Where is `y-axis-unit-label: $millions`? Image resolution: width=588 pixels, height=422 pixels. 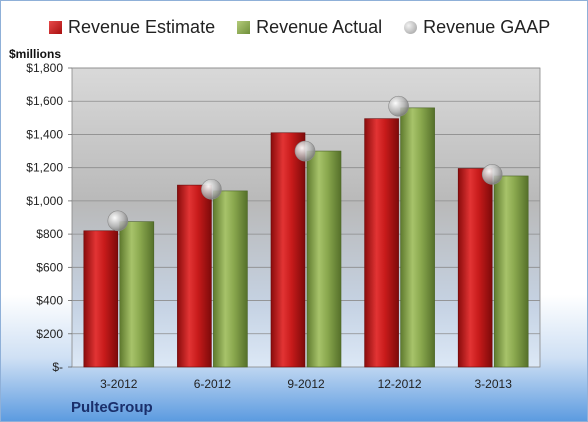
y-axis-unit-label: $millions is located at coordinates (35, 54).